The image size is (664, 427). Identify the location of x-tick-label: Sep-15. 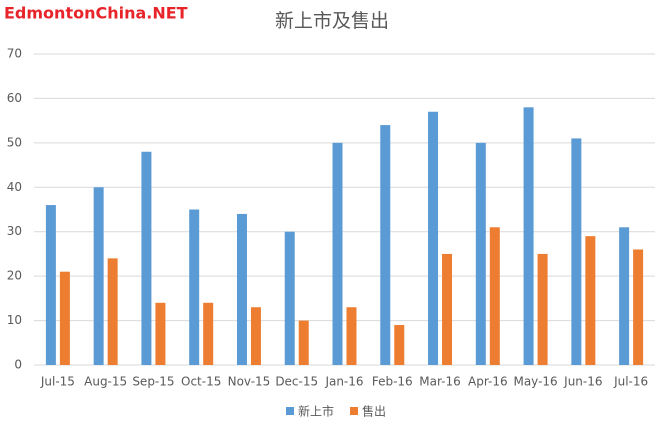
(153, 382).